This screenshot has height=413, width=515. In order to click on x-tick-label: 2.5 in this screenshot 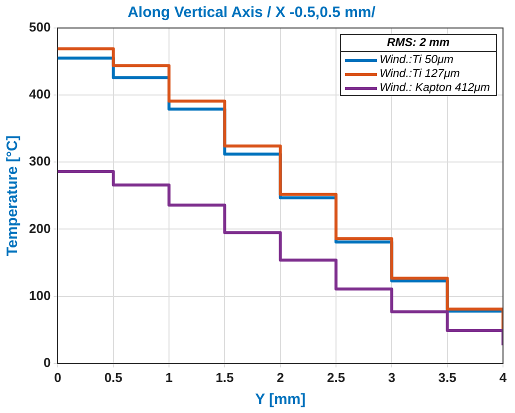, I will do `click(336, 377)`.